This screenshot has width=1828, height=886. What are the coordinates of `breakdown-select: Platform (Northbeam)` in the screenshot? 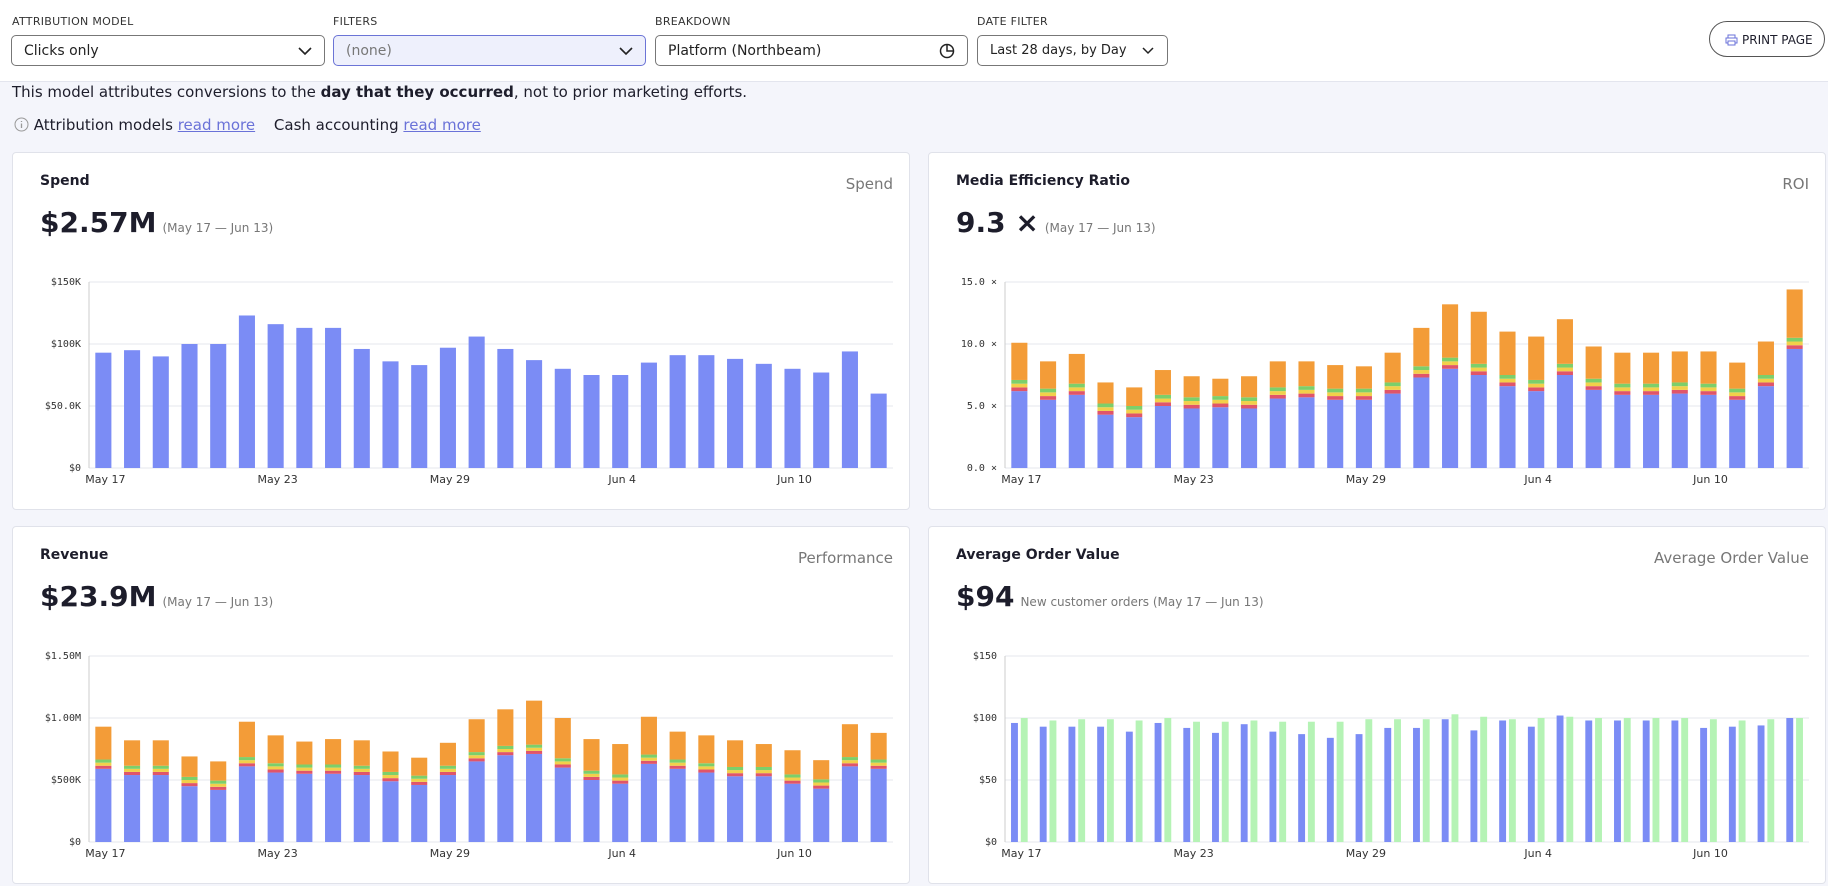 It's located at (811, 50).